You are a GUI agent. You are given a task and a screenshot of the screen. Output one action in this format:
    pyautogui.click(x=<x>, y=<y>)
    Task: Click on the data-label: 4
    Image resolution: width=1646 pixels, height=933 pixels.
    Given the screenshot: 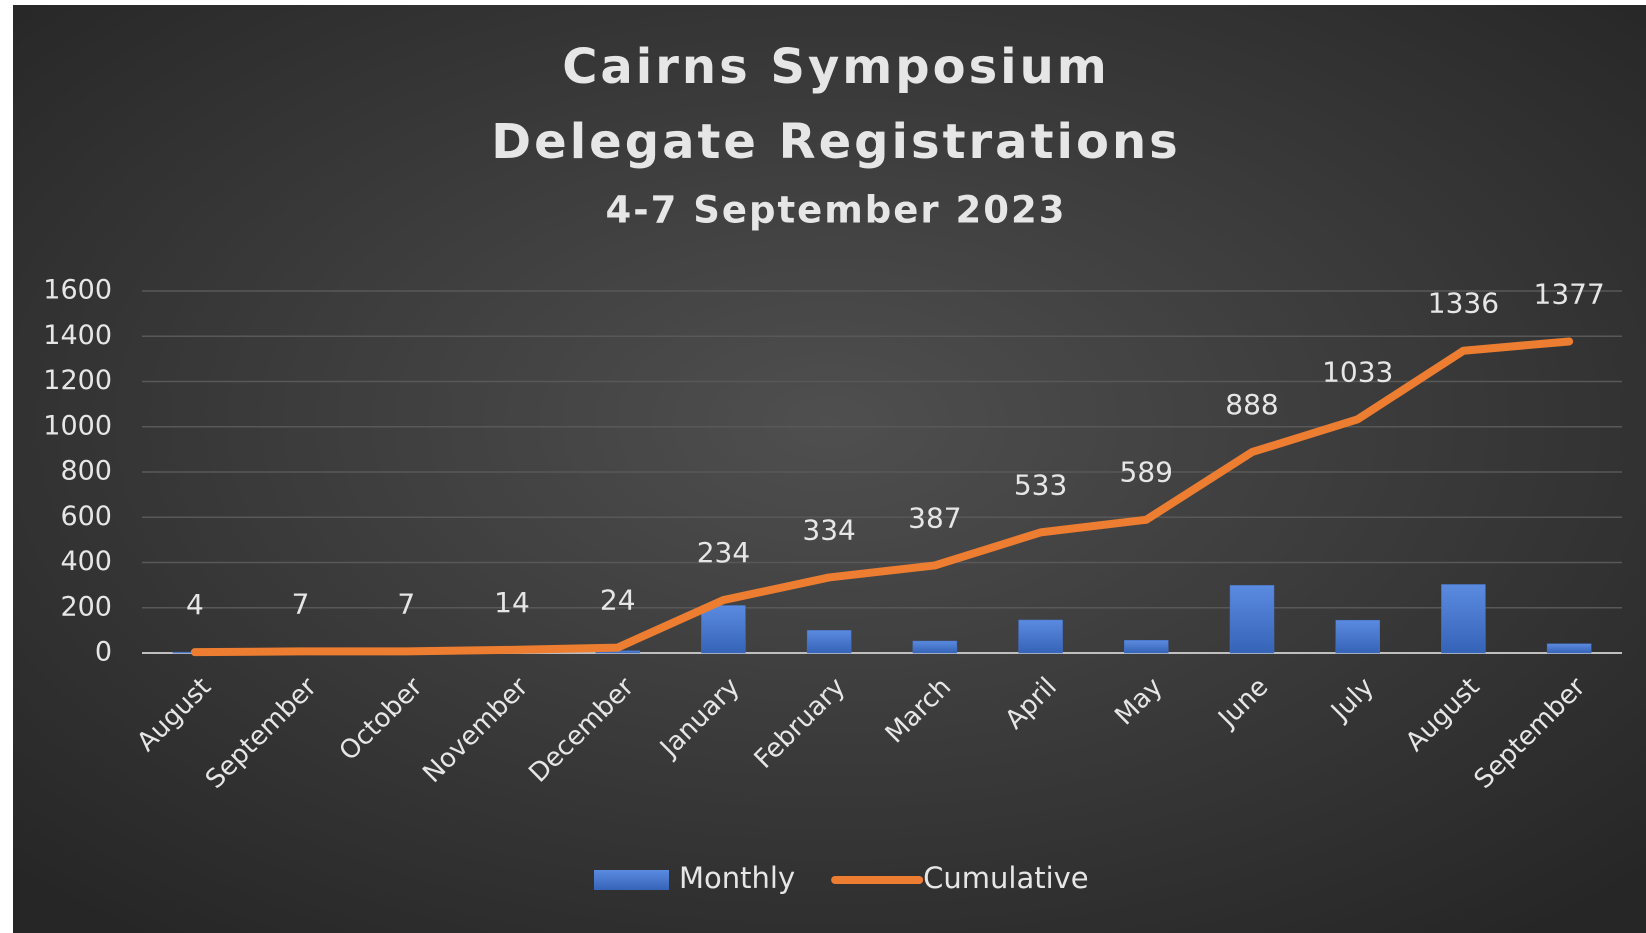 What is the action you would take?
    pyautogui.click(x=195, y=604)
    